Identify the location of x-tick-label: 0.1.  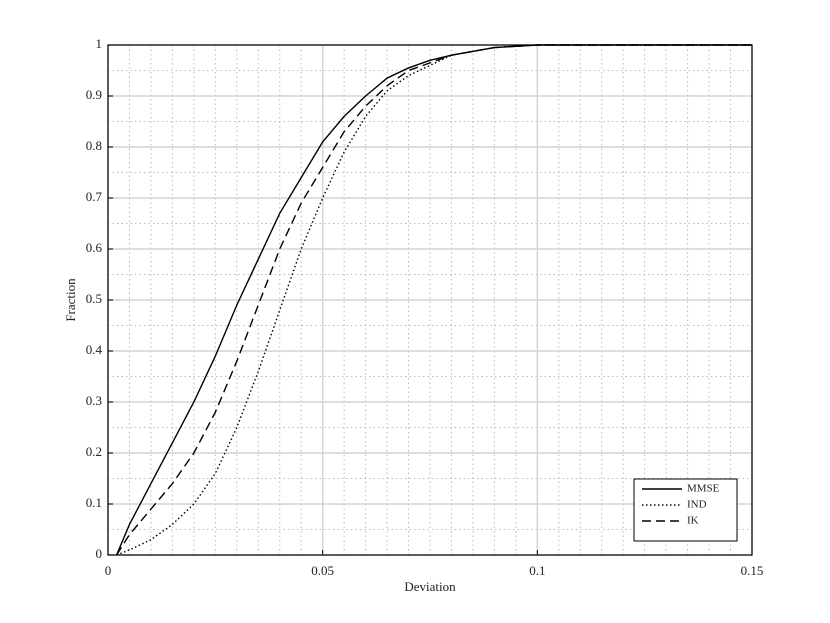
(537, 570).